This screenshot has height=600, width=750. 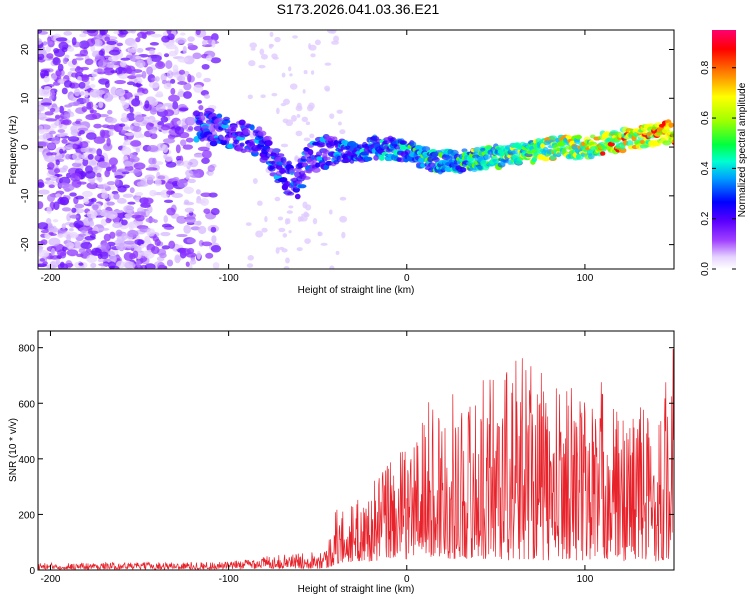 What do you see at coordinates (705, 218) in the screenshot?
I see `colorbar-tick-label: 0.2` at bounding box center [705, 218].